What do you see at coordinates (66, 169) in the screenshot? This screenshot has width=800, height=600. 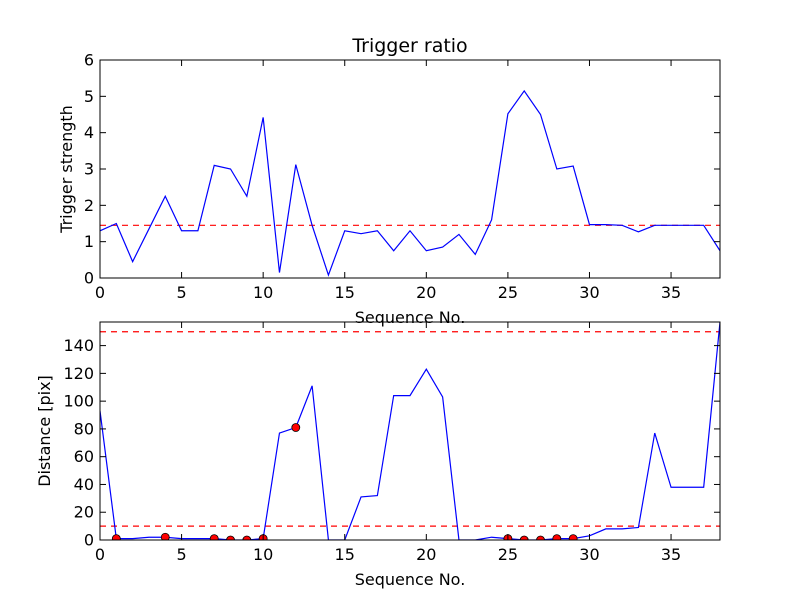 I see `y-axis-label-top: Trigger strength` at bounding box center [66, 169].